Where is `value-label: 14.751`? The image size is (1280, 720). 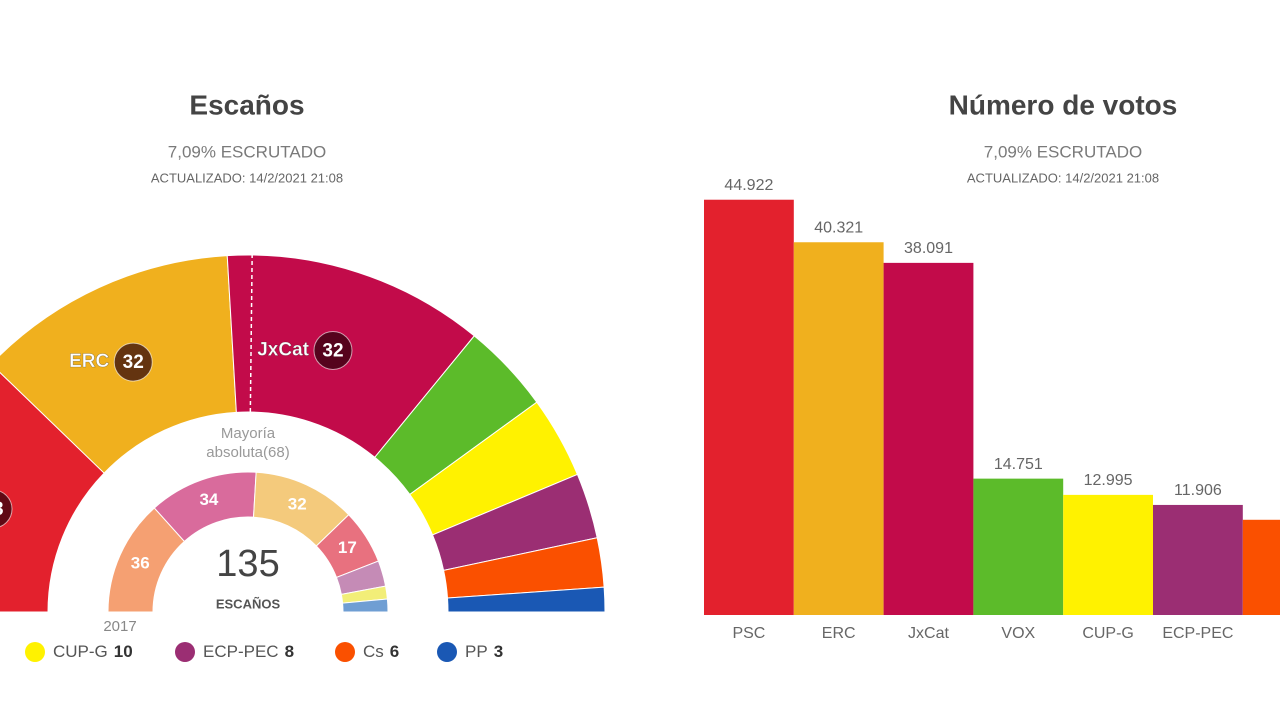 value-label: 14.751 is located at coordinates (1018, 464).